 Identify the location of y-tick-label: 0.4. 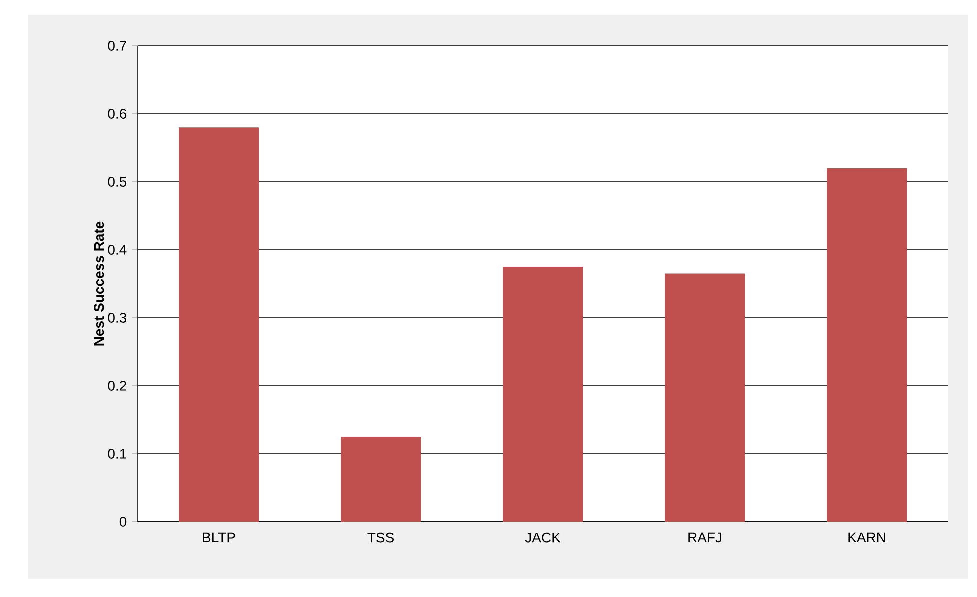
(117, 250).